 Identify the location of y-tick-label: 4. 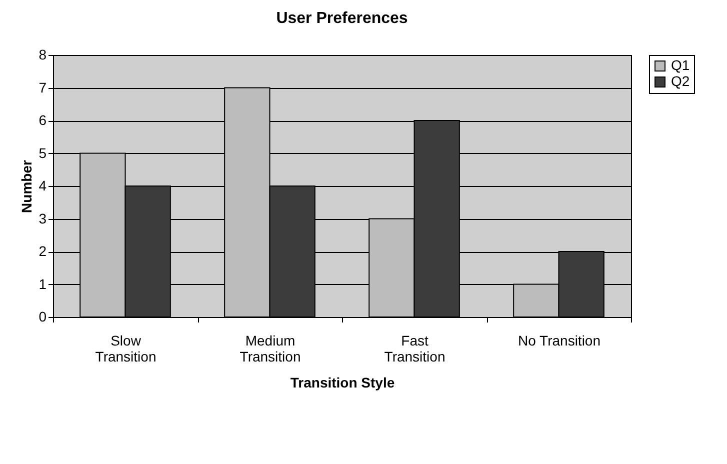
(42, 186).